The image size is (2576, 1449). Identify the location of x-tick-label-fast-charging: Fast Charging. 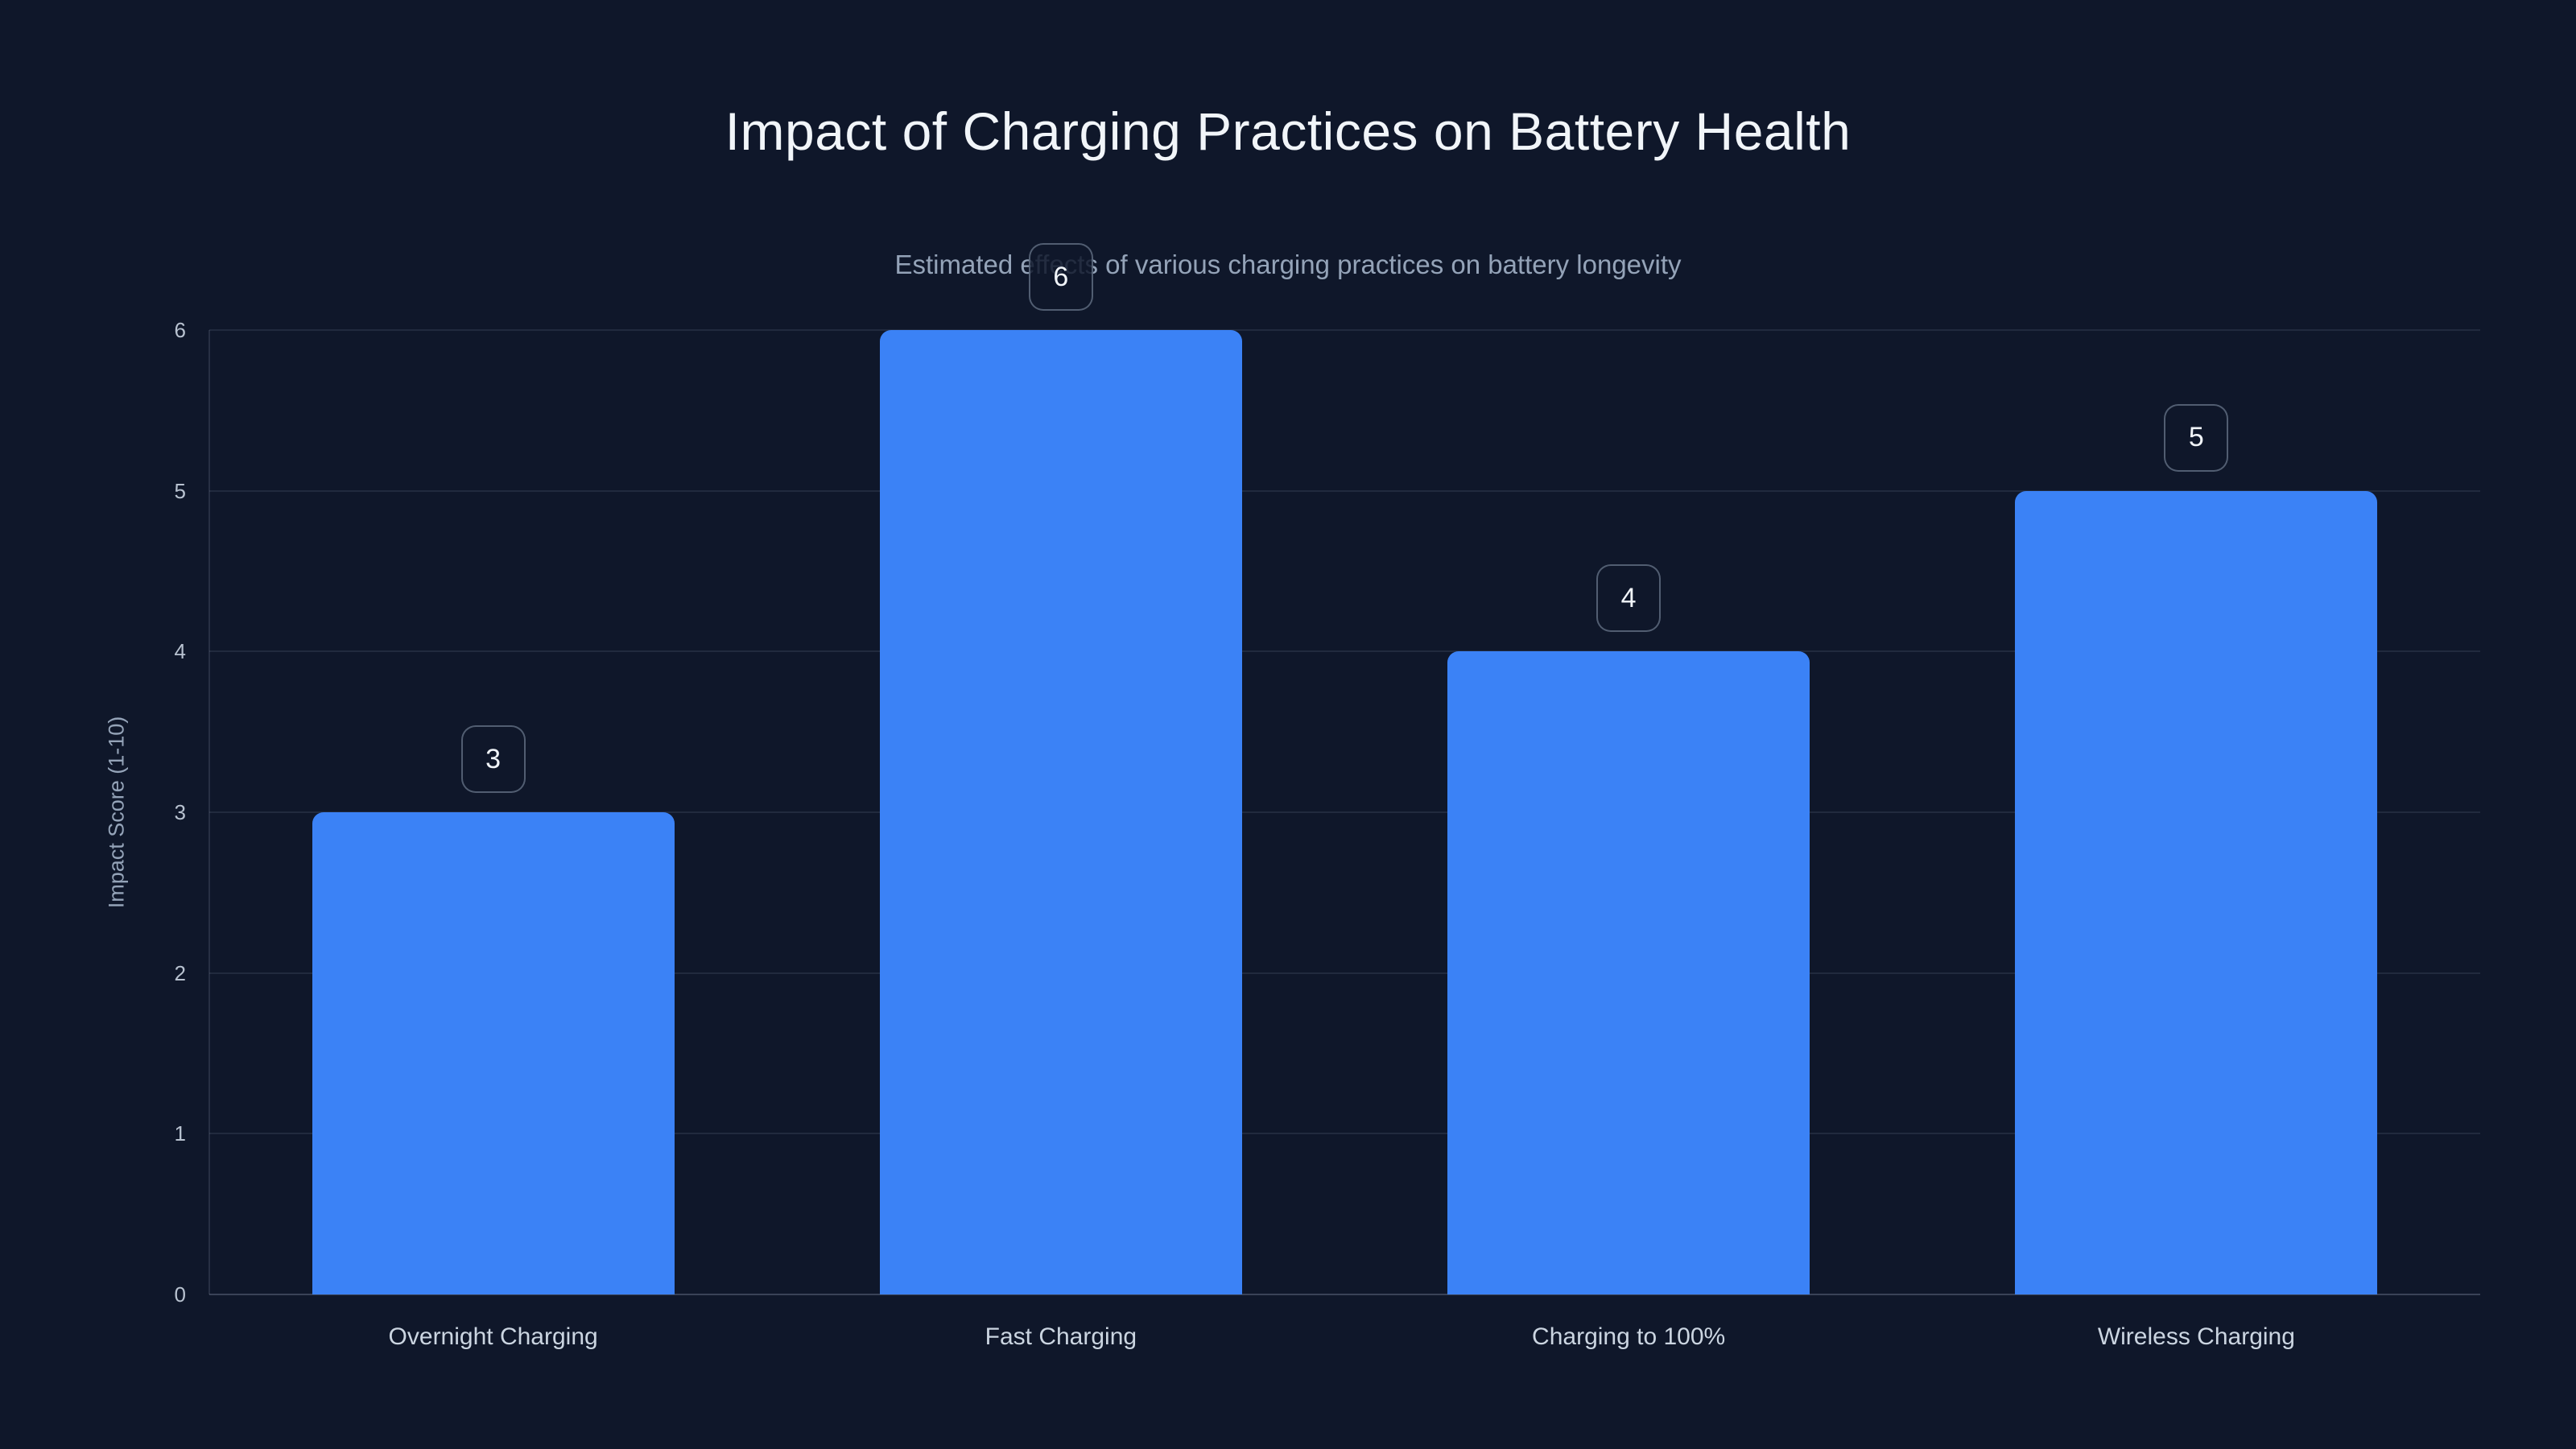
(1061, 1336).